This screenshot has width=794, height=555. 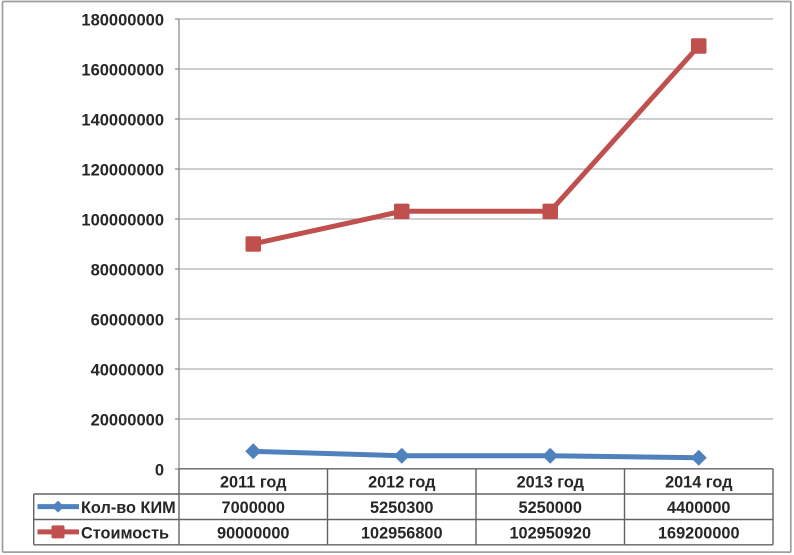 I want to click on svg-text: 0, so click(x=159, y=470).